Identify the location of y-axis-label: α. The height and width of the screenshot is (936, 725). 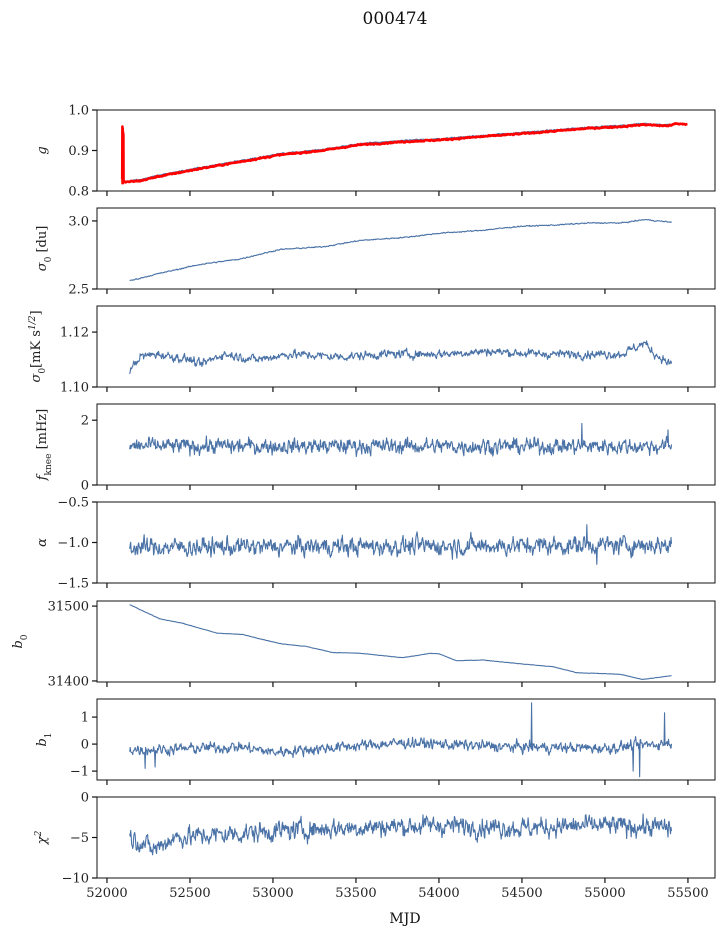
(42, 542).